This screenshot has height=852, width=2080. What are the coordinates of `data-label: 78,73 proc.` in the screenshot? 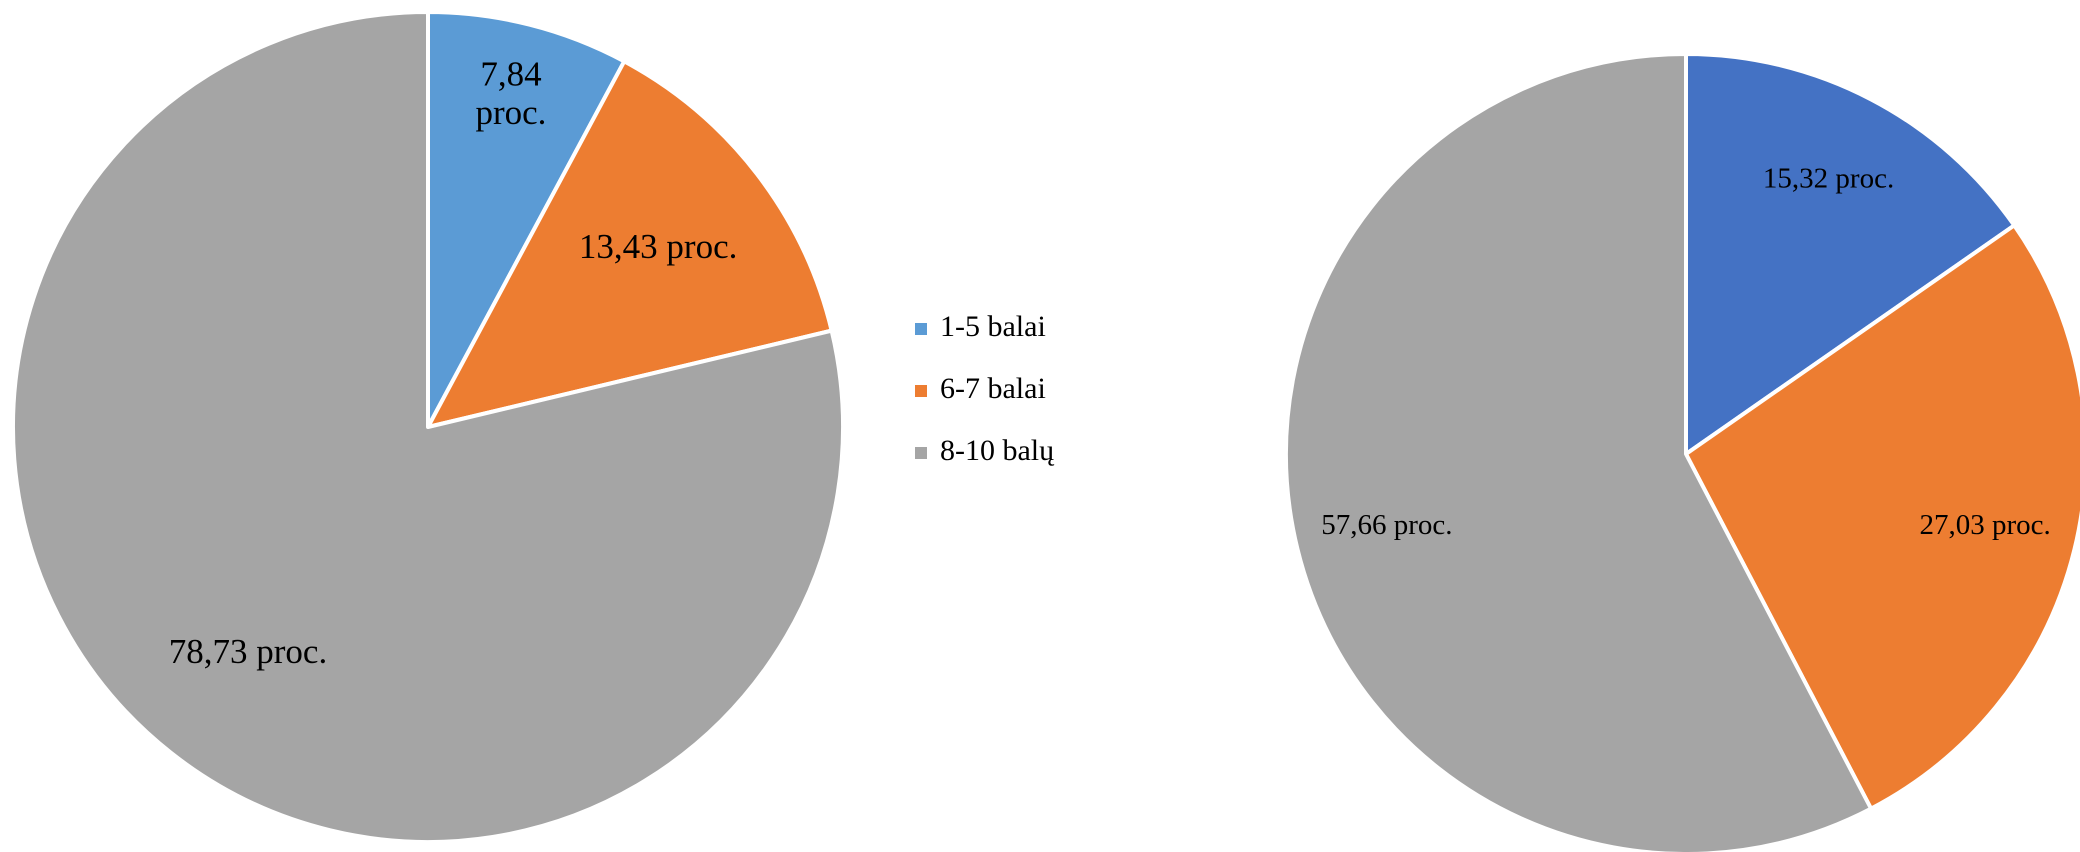 It's located at (248, 651).